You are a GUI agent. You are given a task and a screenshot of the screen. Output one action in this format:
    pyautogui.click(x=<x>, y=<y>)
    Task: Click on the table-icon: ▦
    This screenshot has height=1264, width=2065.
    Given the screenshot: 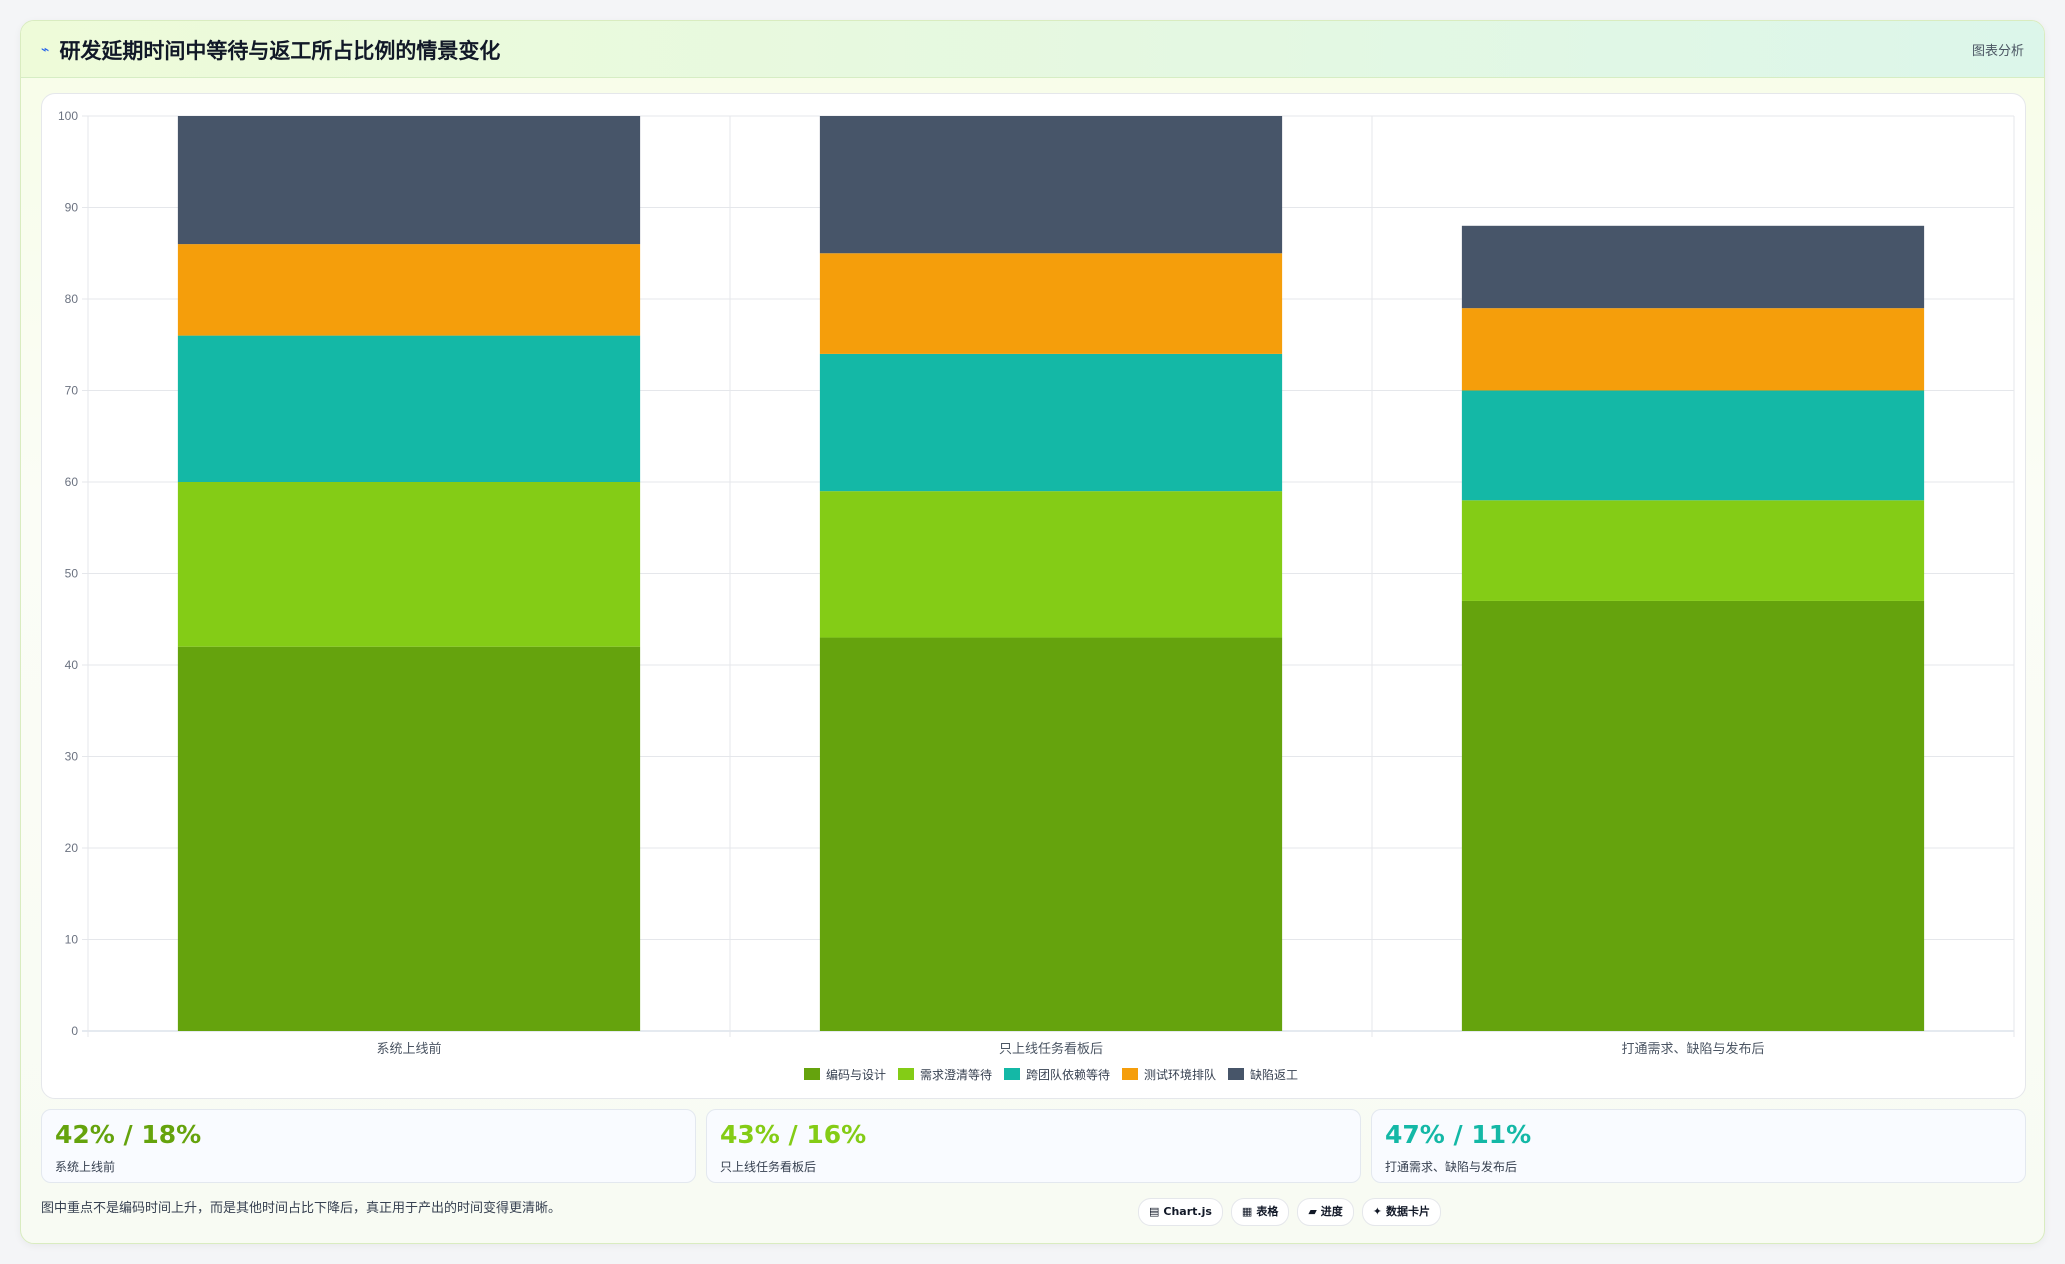 What is the action you would take?
    pyautogui.click(x=1247, y=1211)
    